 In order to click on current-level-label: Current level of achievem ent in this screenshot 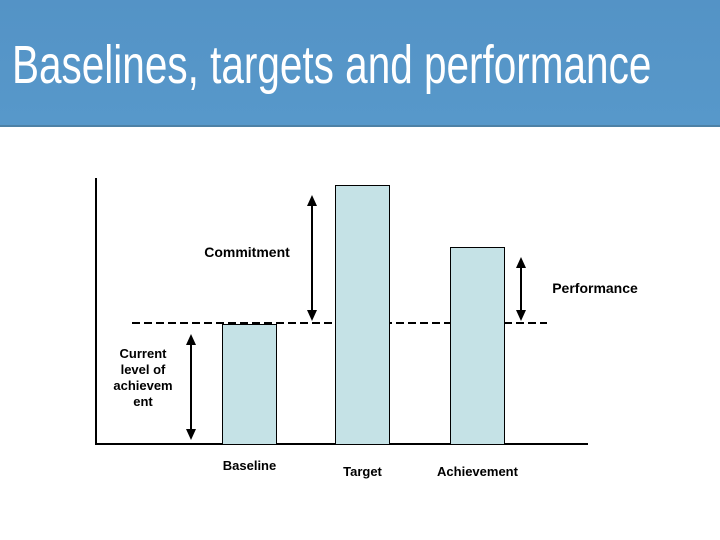, I will do `click(143, 378)`.